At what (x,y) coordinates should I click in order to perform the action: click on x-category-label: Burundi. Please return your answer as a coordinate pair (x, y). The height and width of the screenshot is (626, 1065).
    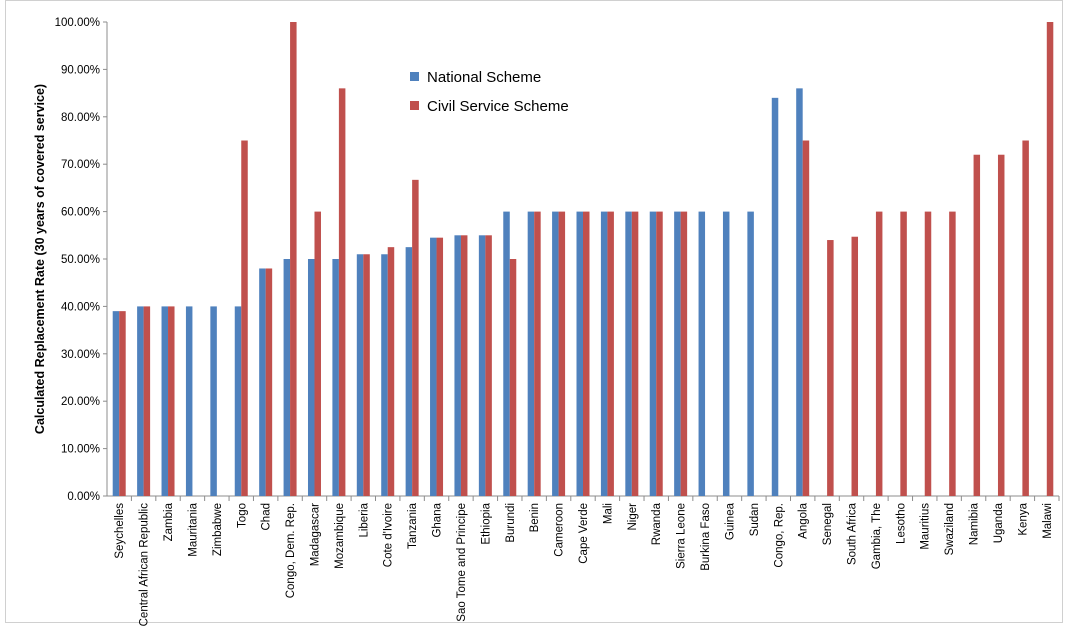
    Looking at the image, I should click on (511, 523).